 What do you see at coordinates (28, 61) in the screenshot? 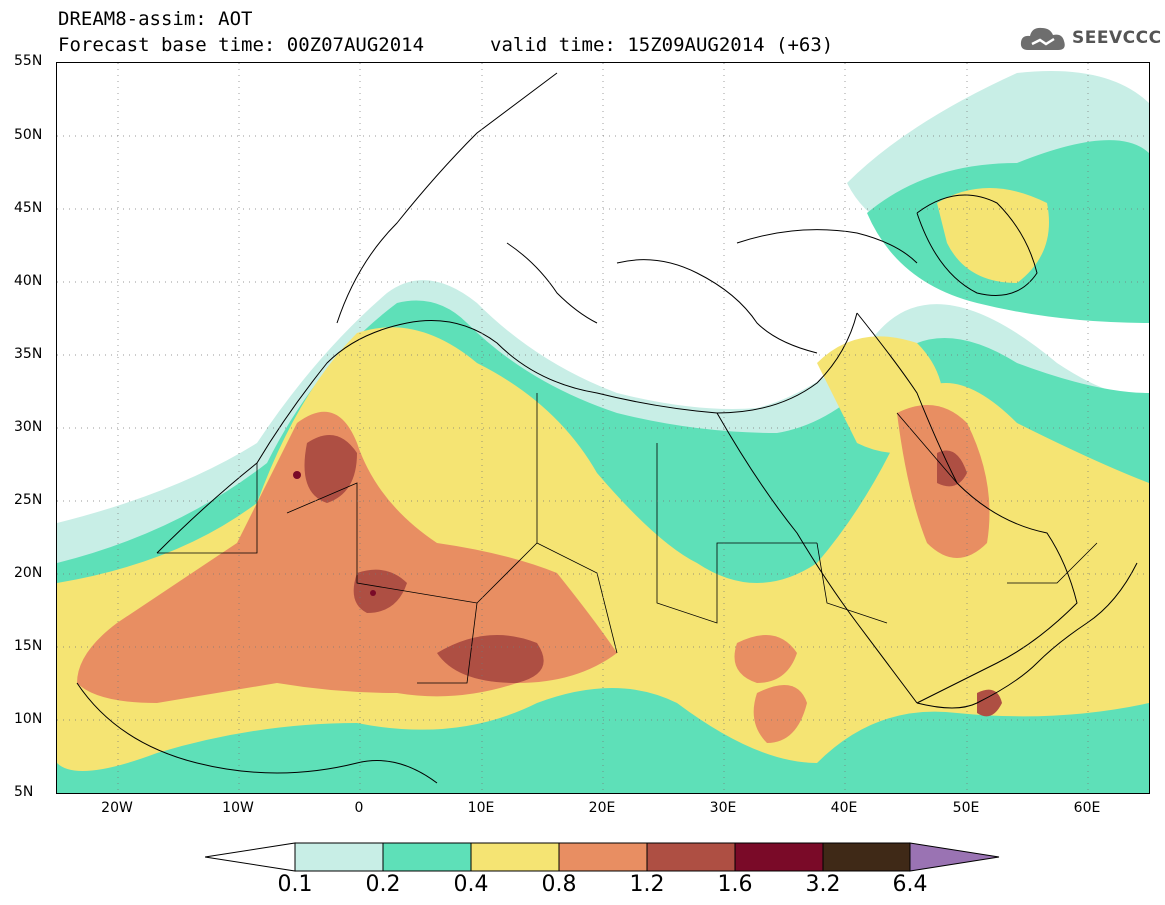
I see `lat-label: 55N` at bounding box center [28, 61].